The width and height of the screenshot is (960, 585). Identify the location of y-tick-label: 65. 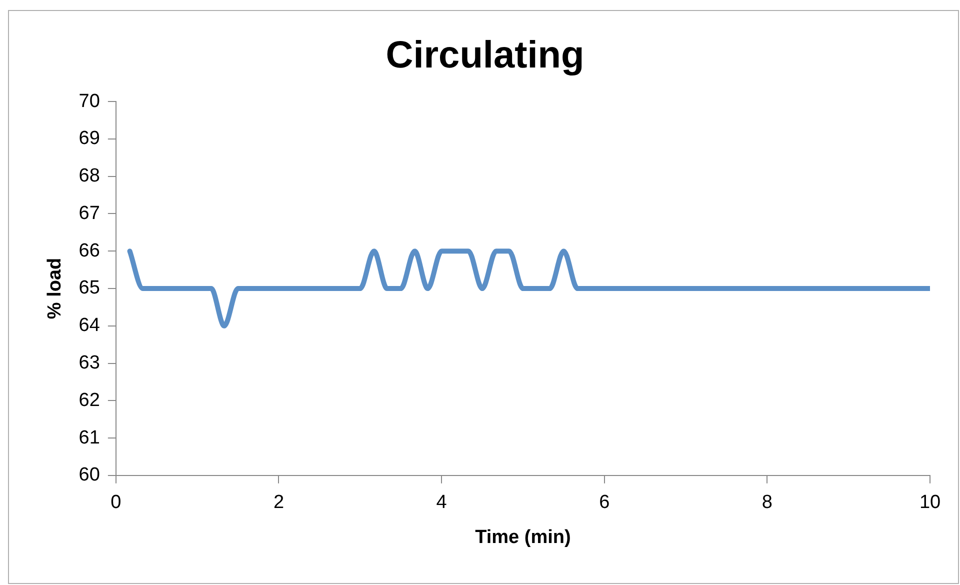
(89, 288).